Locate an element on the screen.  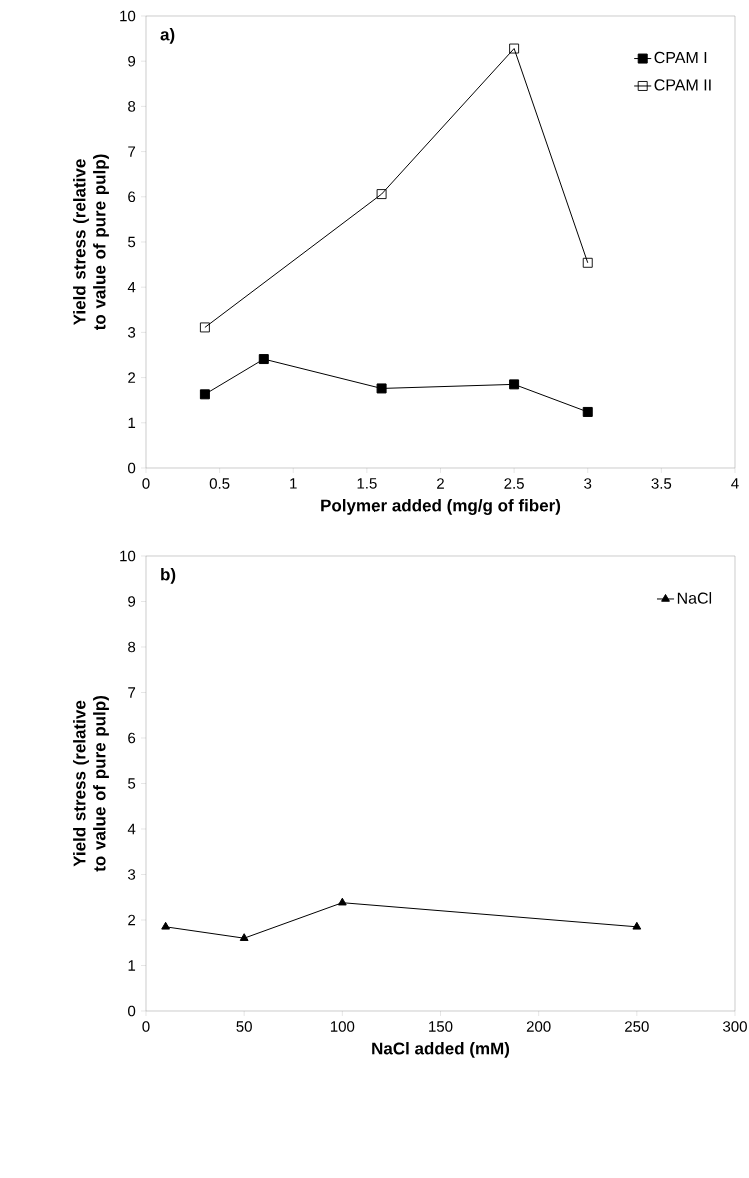
x-tick-label: 1 is located at coordinates (293, 483).